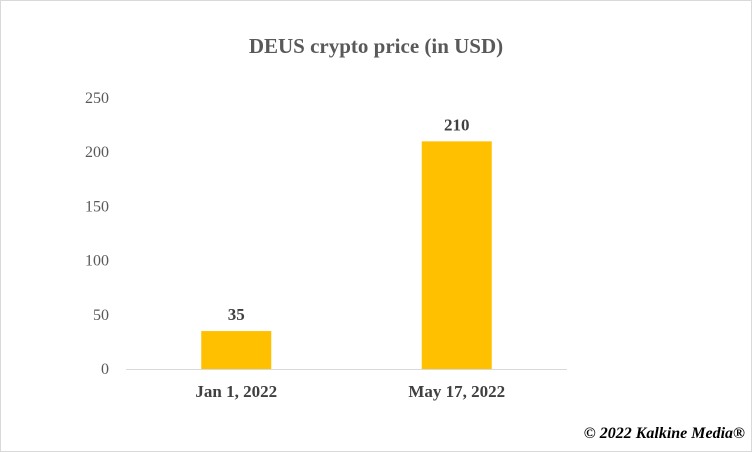  Describe the element at coordinates (376, 46) in the screenshot. I see `chart-title: DEUS crypto price (in USD)` at that location.